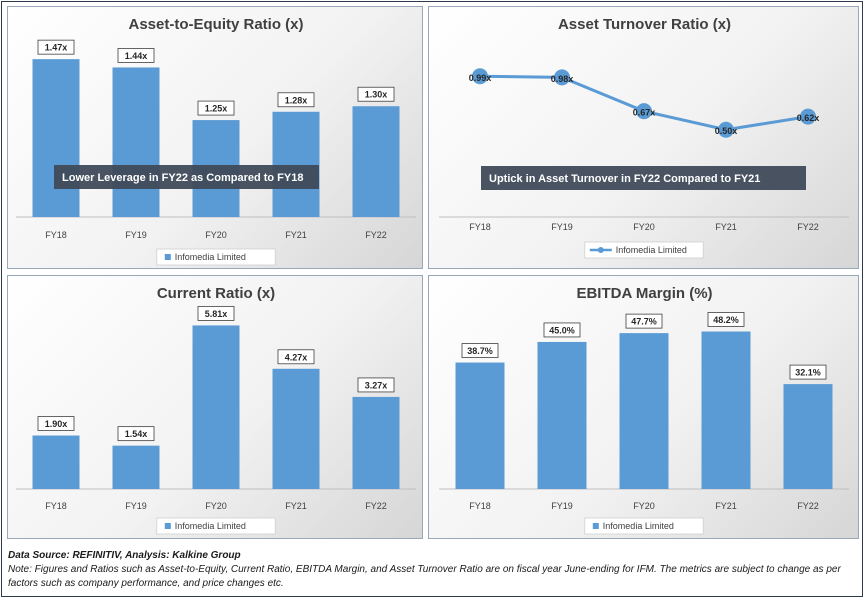  Describe the element at coordinates (644, 24) in the screenshot. I see `chart-title: Asset Turnover Ratio (x)` at that location.